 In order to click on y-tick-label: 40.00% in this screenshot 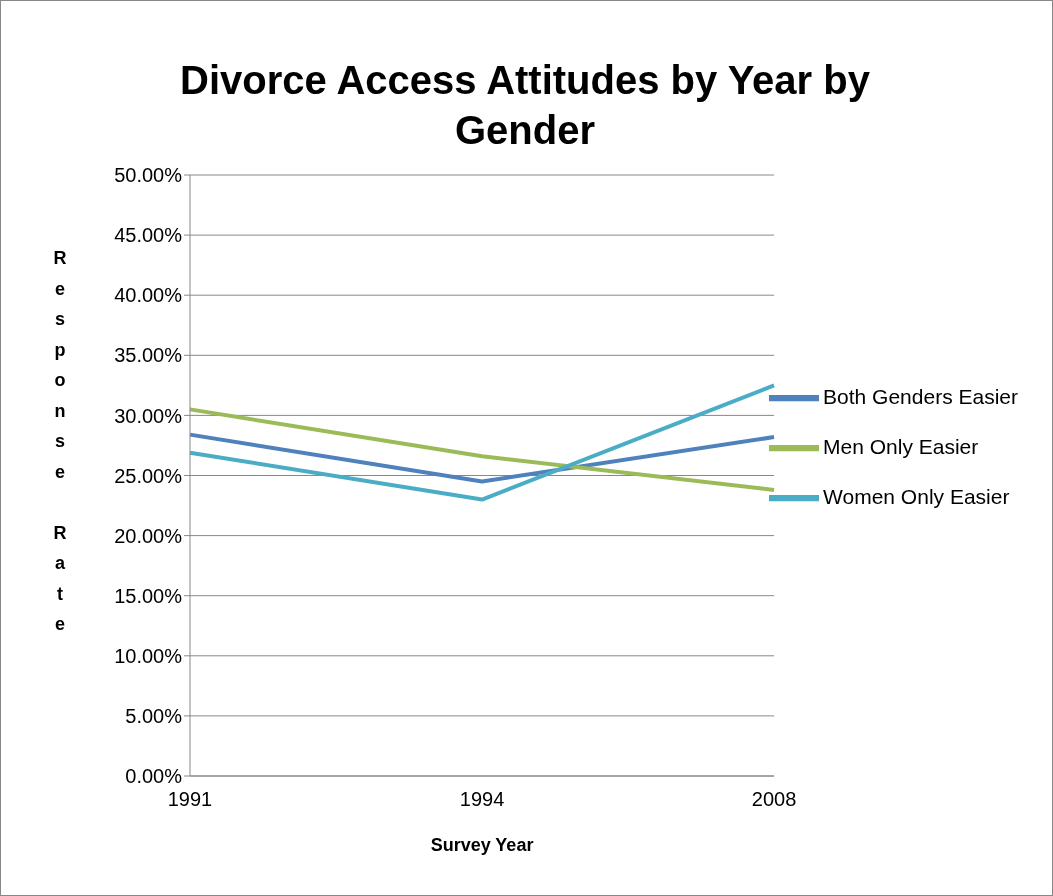, I will do `click(148, 295)`.